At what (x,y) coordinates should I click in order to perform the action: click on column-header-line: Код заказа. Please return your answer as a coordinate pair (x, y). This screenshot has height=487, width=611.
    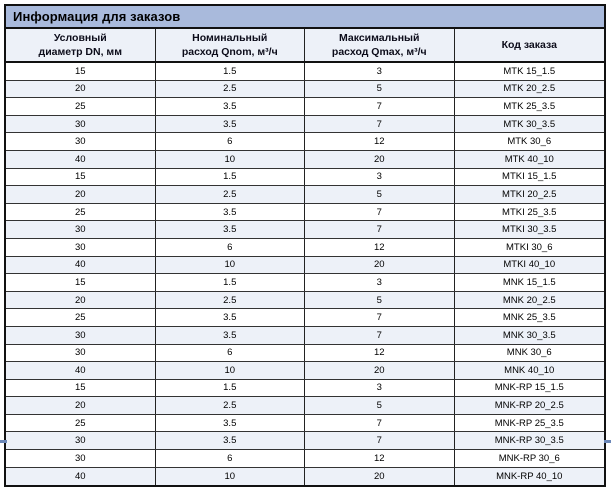
    Looking at the image, I should click on (529, 44).